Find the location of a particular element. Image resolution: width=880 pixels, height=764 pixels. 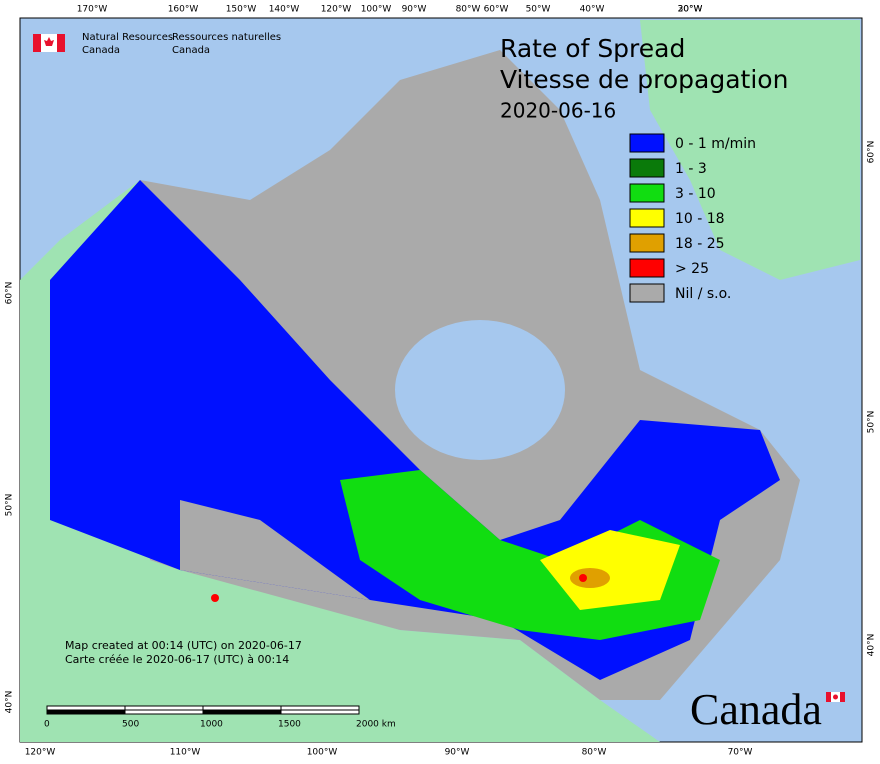

graticule-top: 50°W is located at coordinates (538, 10).